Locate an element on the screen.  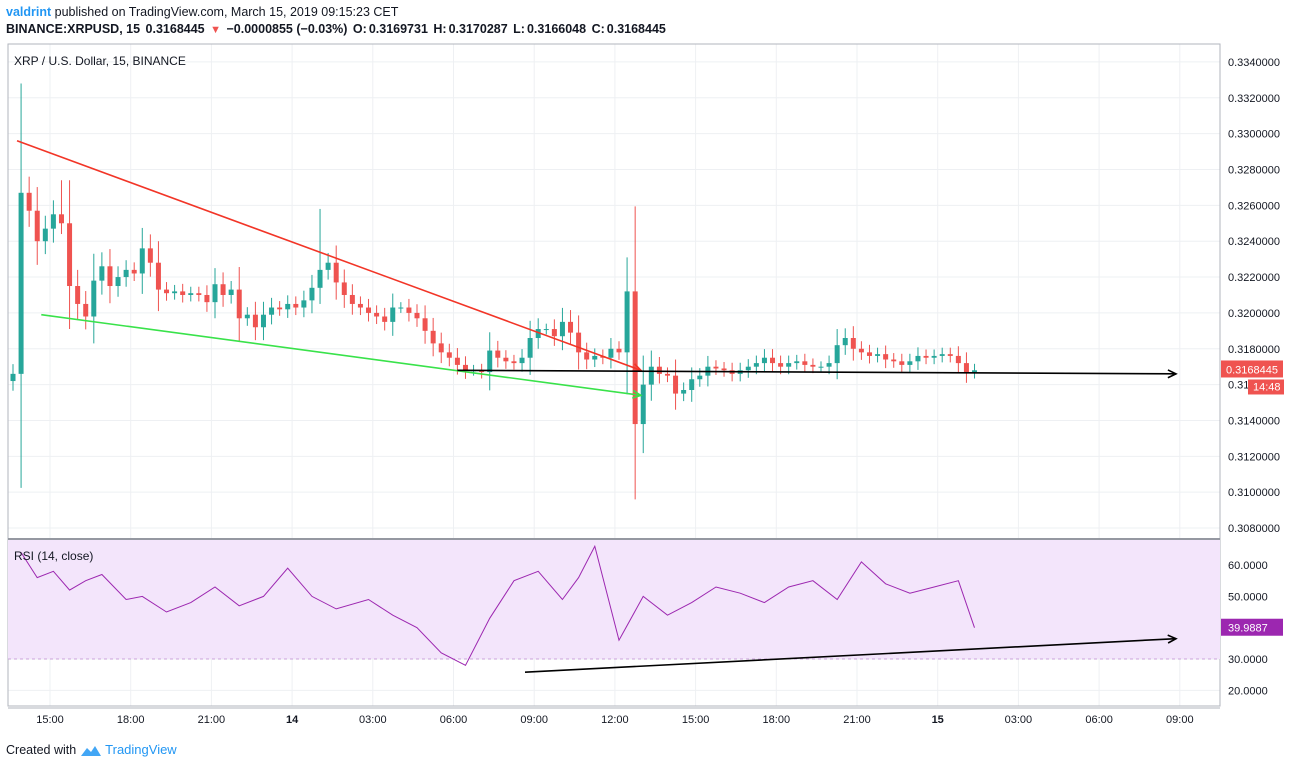
time-tick-label: 18:00 is located at coordinates (131, 720).